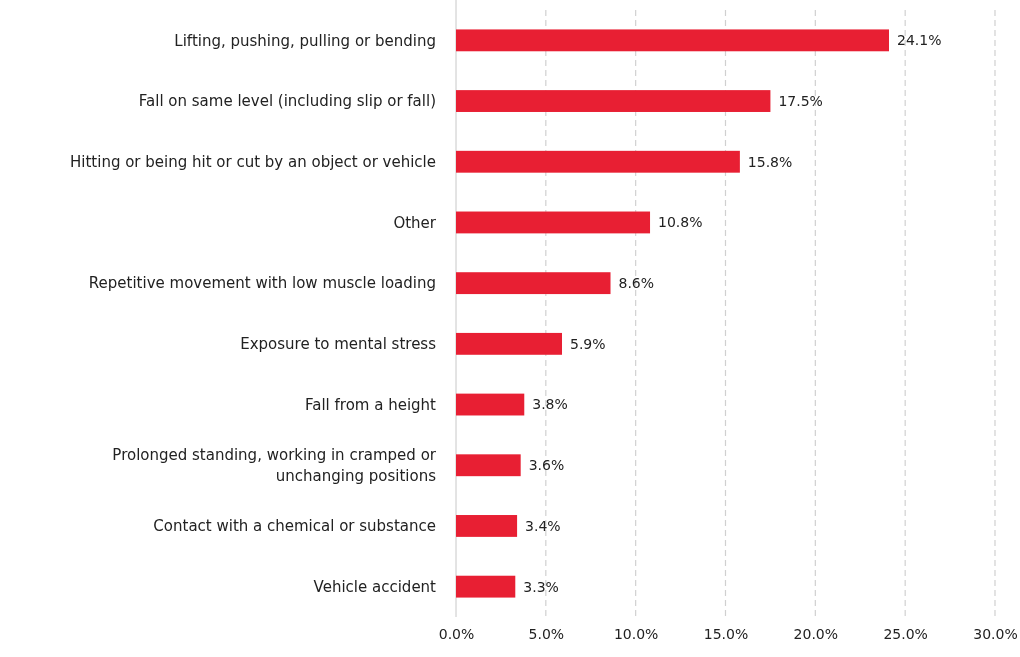 This screenshot has width=1020, height=657. What do you see at coordinates (456, 633) in the screenshot?
I see `x-tick-label: 0.0%` at bounding box center [456, 633].